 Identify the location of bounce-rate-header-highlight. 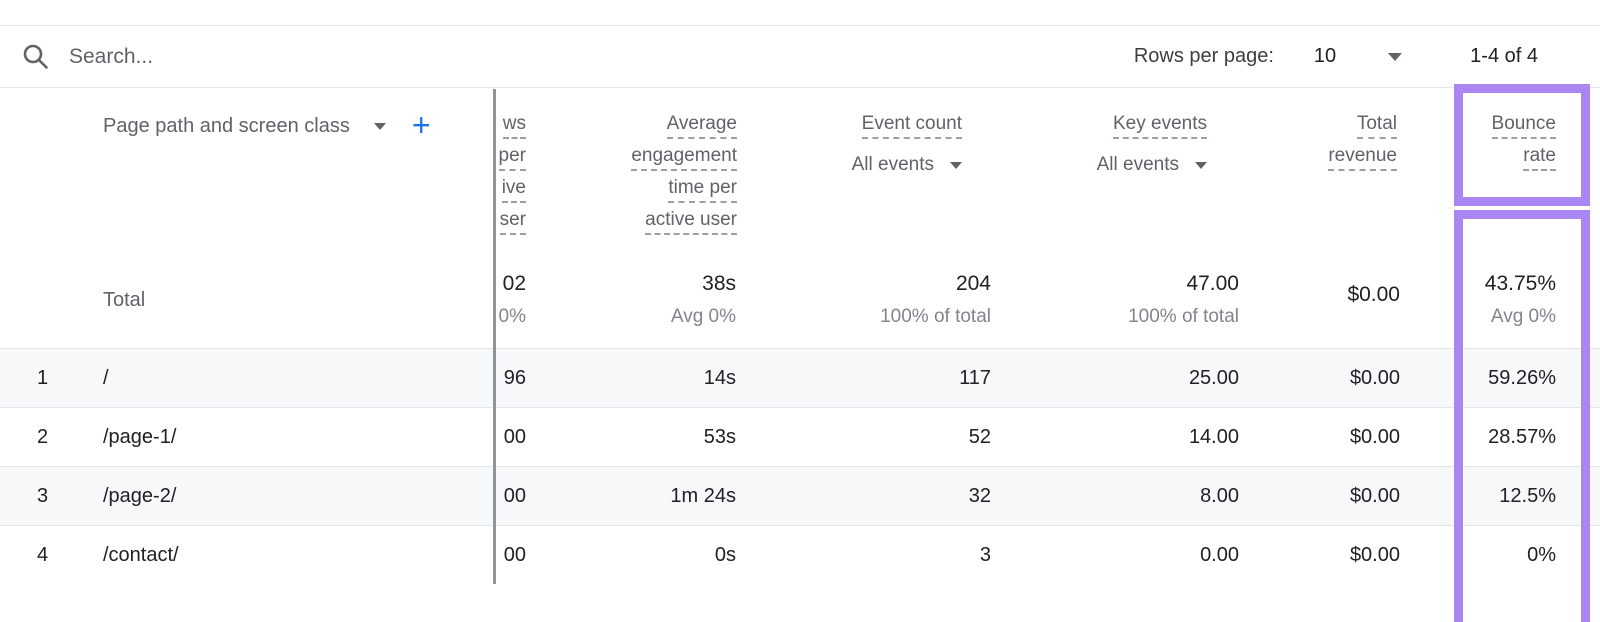
(1522, 145).